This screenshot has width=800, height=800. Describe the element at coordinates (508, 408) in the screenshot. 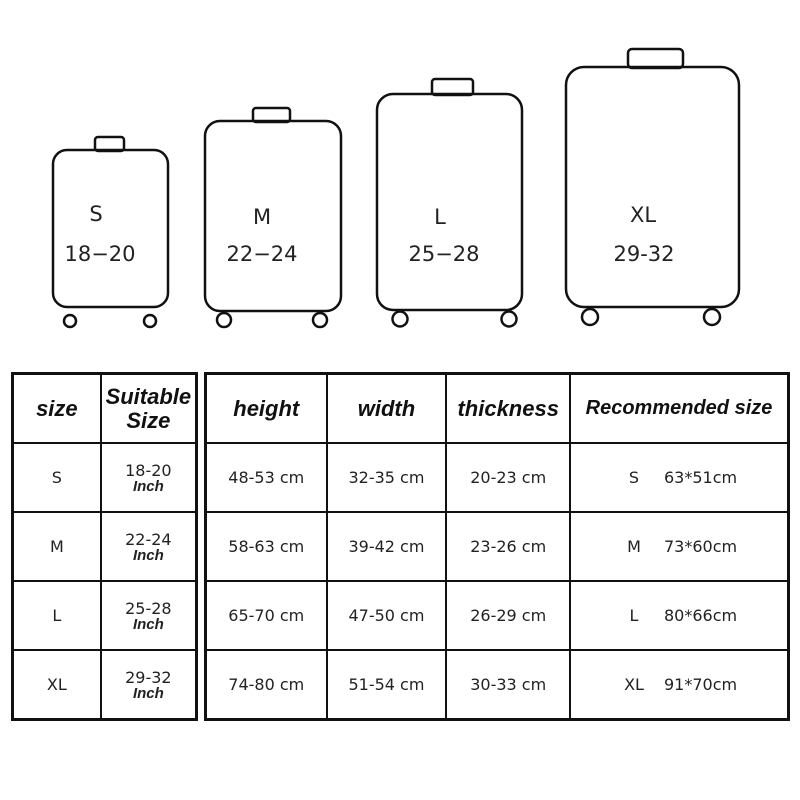

I see `header-thickness: thickness` at that location.